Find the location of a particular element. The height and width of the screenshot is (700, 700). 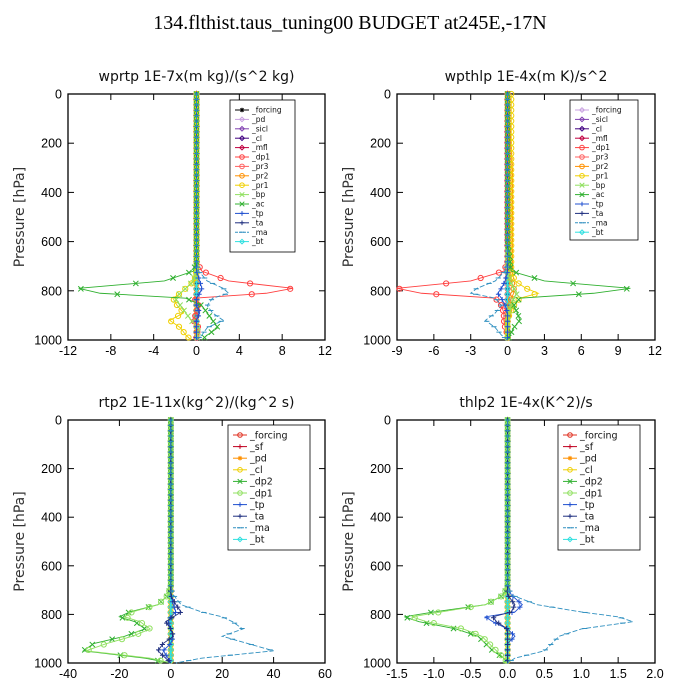

x-tick-label: 12 is located at coordinates (325, 351).